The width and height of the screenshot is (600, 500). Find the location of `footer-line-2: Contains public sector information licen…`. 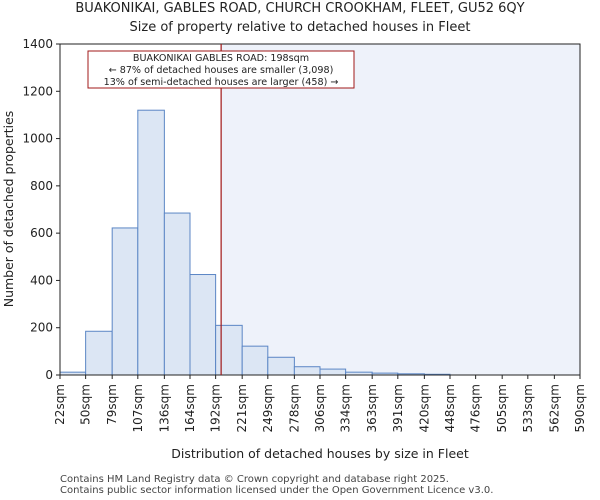

footer-line-2: Contains public sector information licen… is located at coordinates (277, 490).